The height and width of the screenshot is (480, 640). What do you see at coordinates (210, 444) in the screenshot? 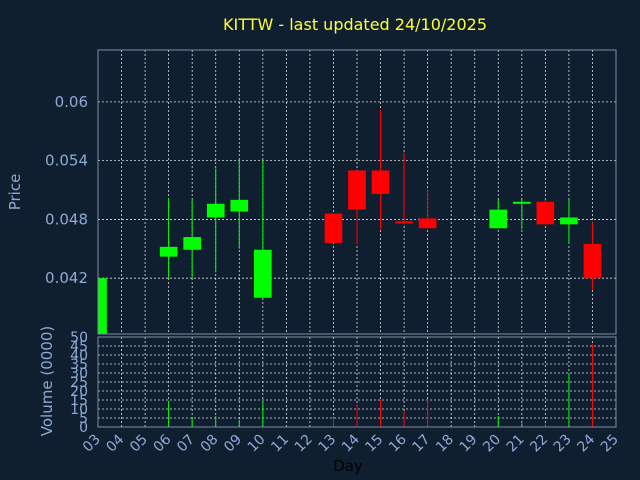
I see `day-tick-label: 08` at bounding box center [210, 444].